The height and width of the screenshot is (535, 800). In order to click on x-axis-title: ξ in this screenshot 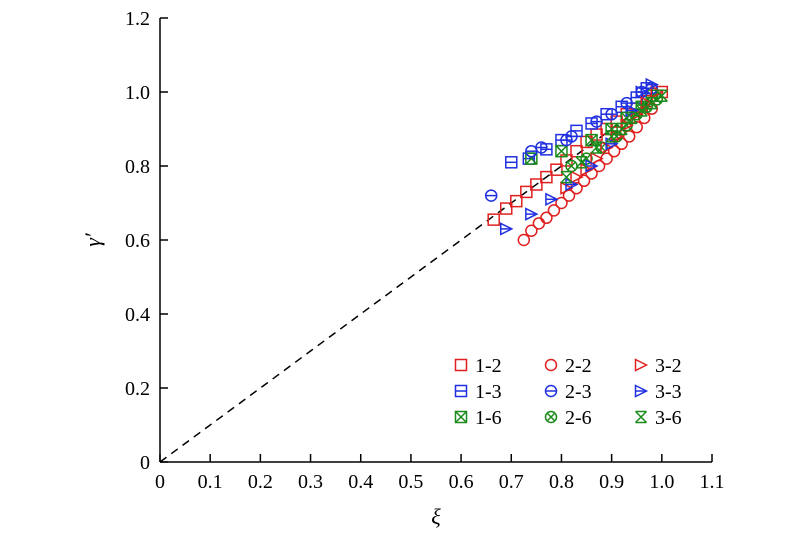, I will do `click(436, 516)`.